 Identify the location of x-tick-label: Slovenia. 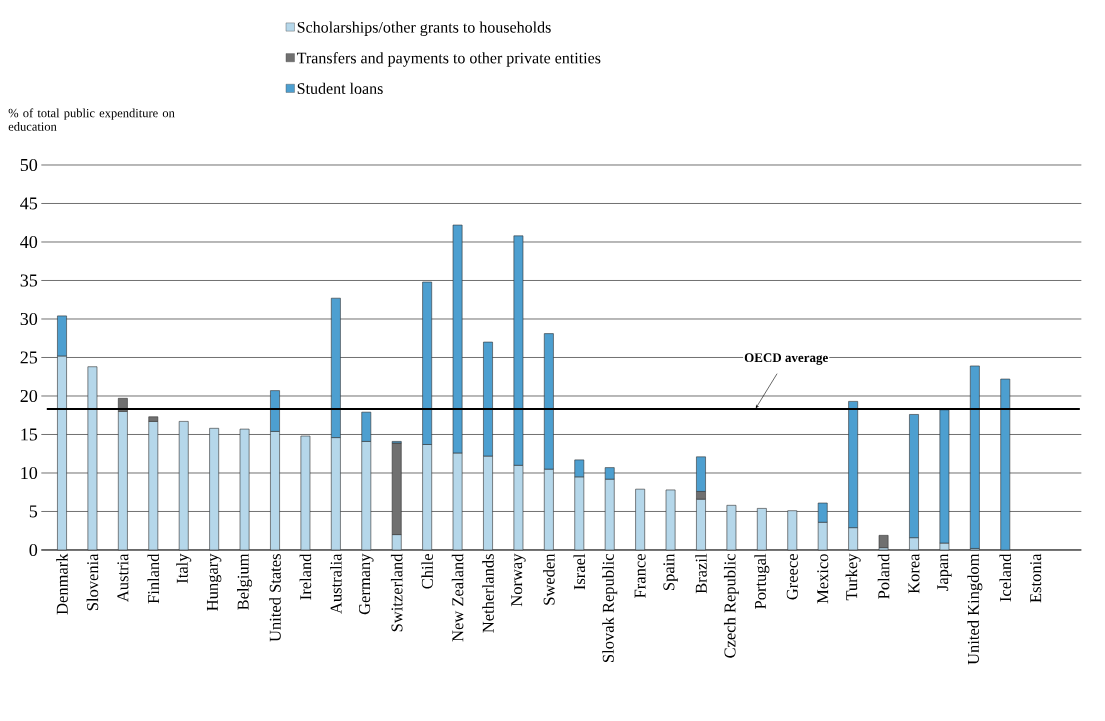
(92, 582).